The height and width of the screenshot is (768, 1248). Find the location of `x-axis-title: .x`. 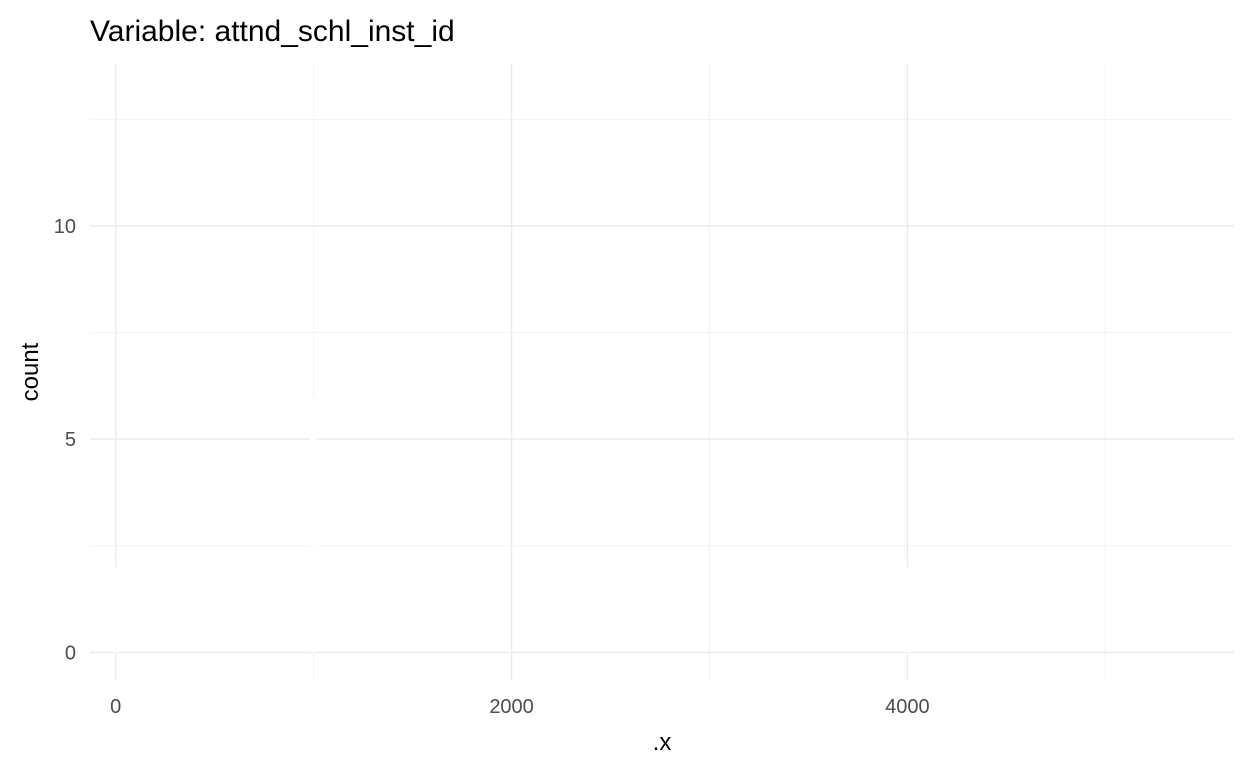

x-axis-title: .x is located at coordinates (662, 742).